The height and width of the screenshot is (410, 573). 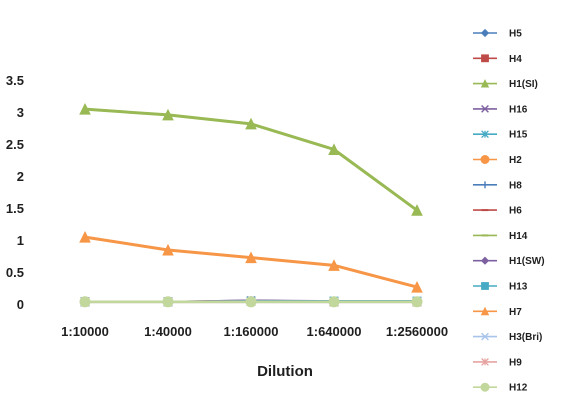 I want to click on series-h12, so click(x=251, y=302).